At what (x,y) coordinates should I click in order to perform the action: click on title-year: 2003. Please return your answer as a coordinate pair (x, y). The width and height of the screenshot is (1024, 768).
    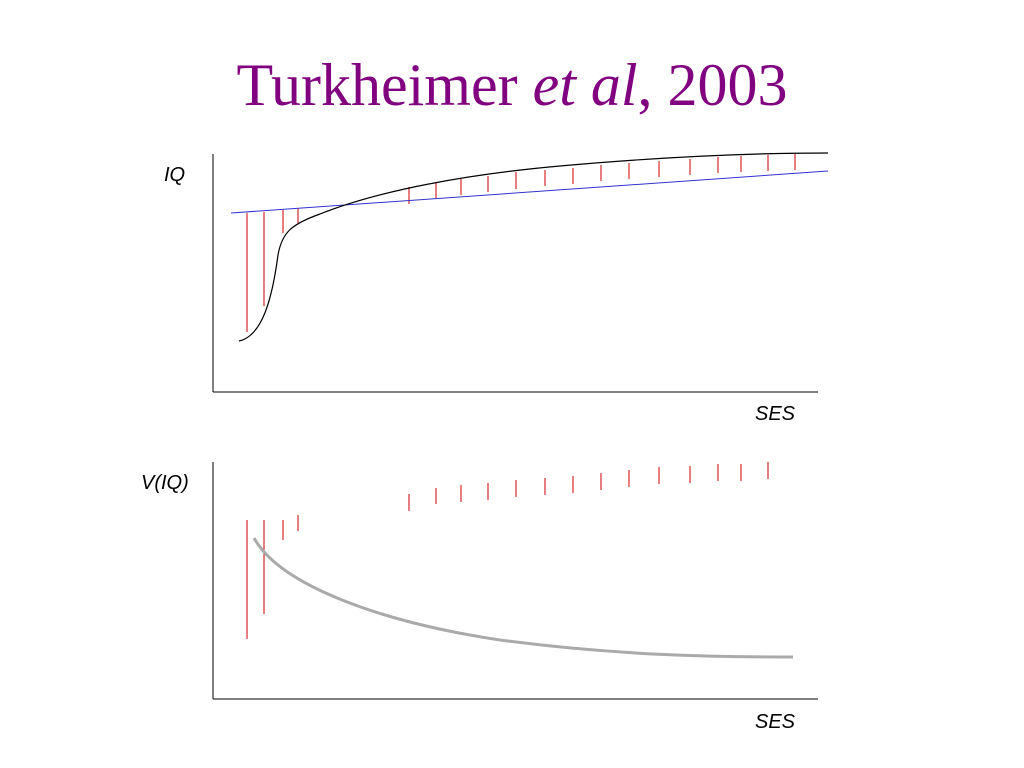
    Looking at the image, I should click on (727, 85).